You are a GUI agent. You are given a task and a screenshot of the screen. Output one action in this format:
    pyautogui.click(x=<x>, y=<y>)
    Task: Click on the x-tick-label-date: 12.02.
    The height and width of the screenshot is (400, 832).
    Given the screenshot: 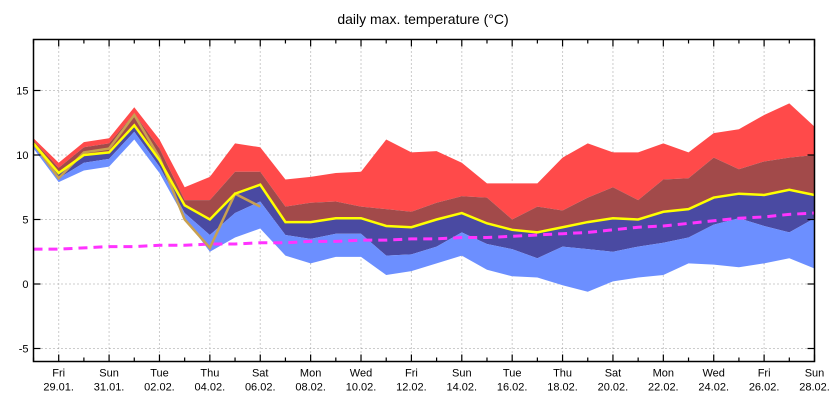 What is the action you would take?
    pyautogui.click(x=411, y=388)
    